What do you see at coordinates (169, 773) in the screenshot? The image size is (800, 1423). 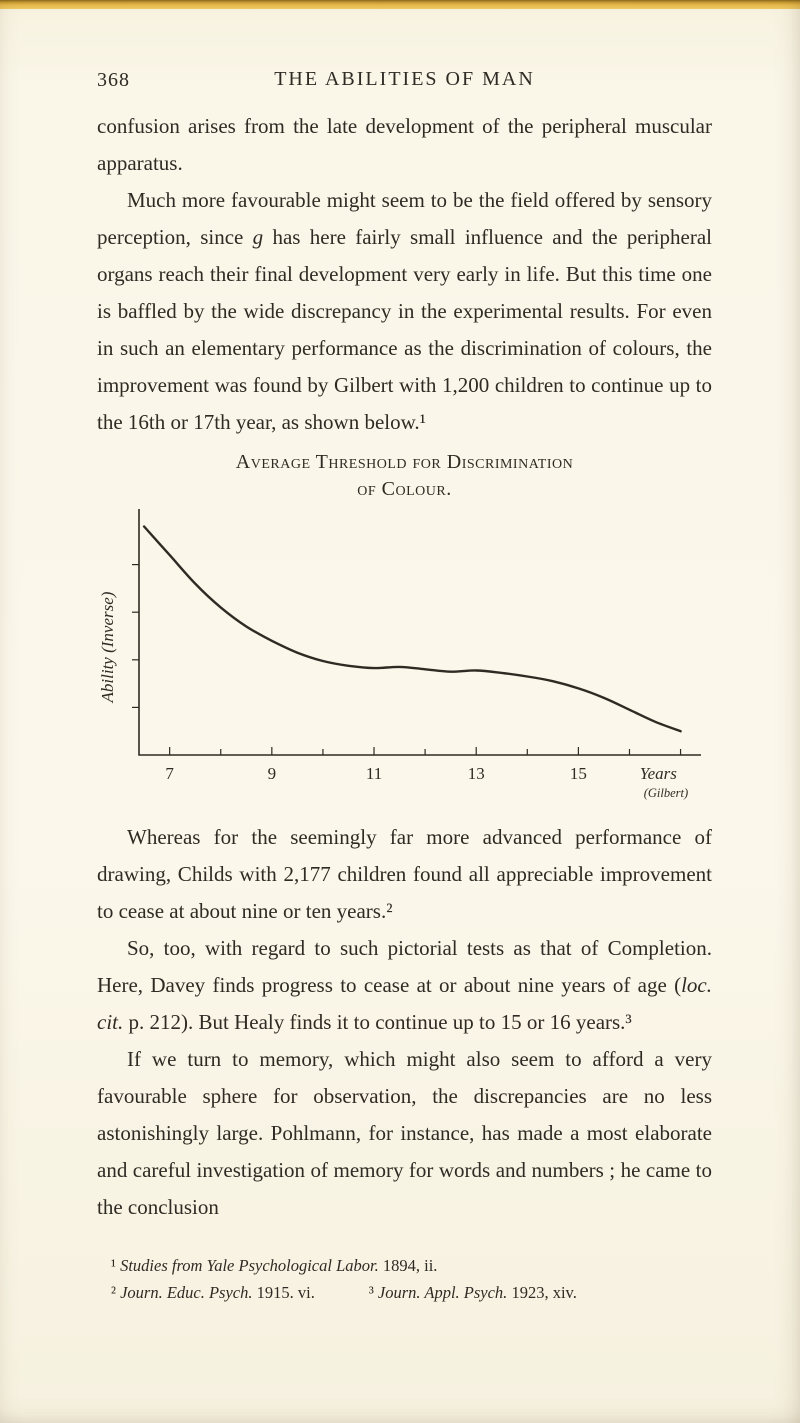 I see `x-tick-label: 7` at bounding box center [169, 773].